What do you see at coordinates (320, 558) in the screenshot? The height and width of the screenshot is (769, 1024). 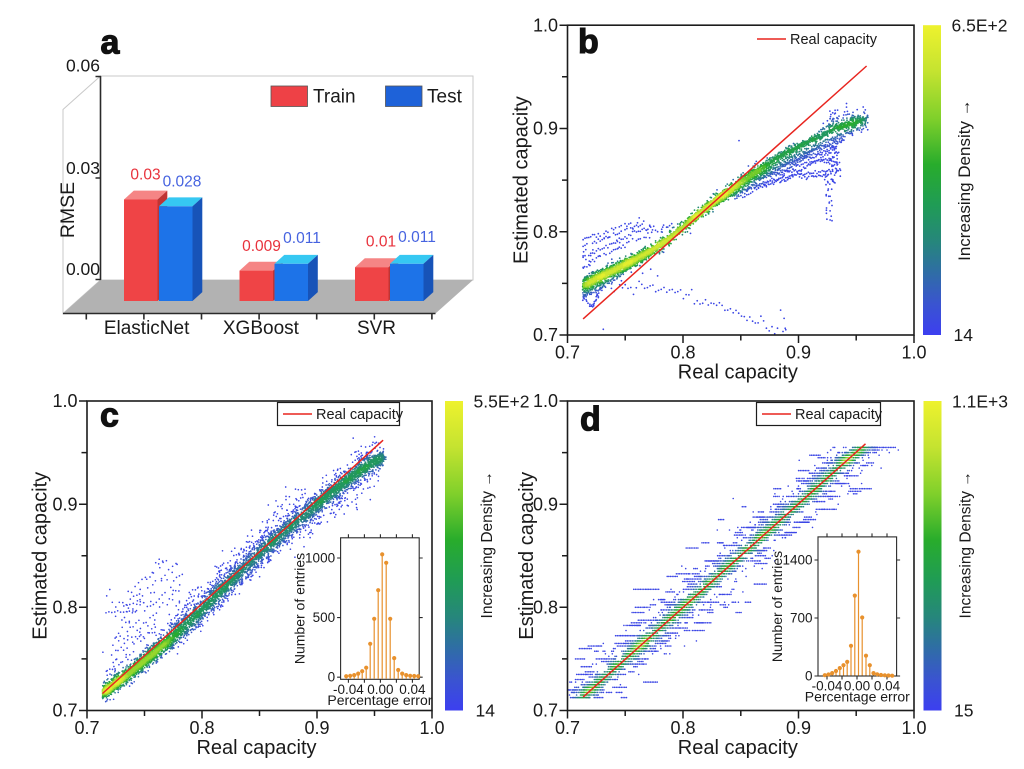 I see `svg-text: 1000` at bounding box center [320, 558].